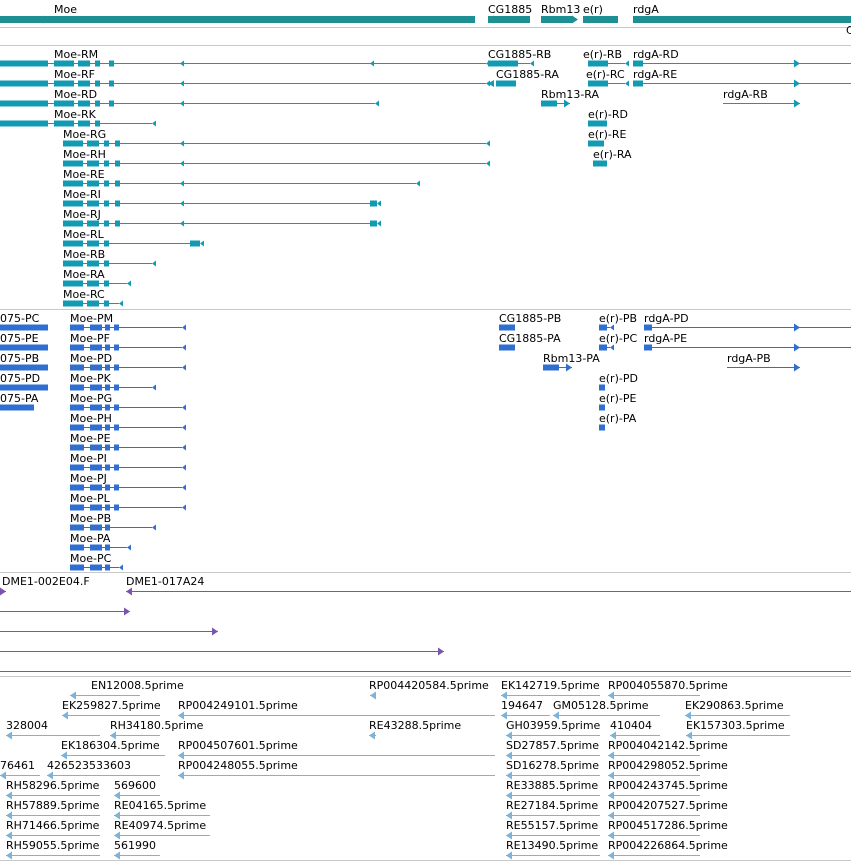  Describe the element at coordinates (597, 123) in the screenshot. I see `transcript-e-r-rd` at that location.